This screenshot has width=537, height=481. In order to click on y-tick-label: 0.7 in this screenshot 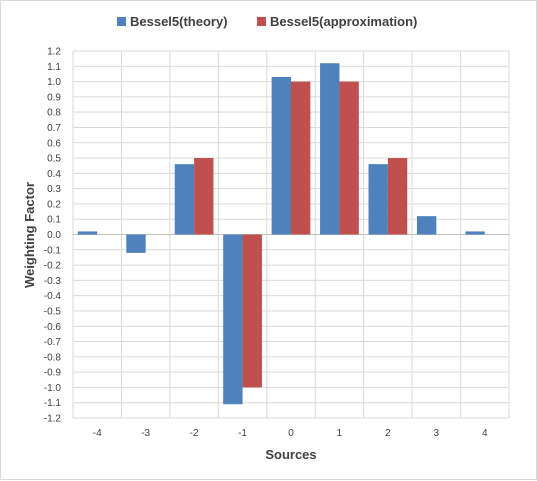, I will do `click(54, 128)`.